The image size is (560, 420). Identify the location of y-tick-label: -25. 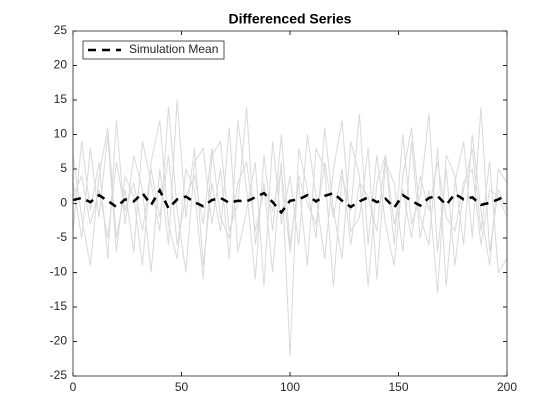
(59, 375).